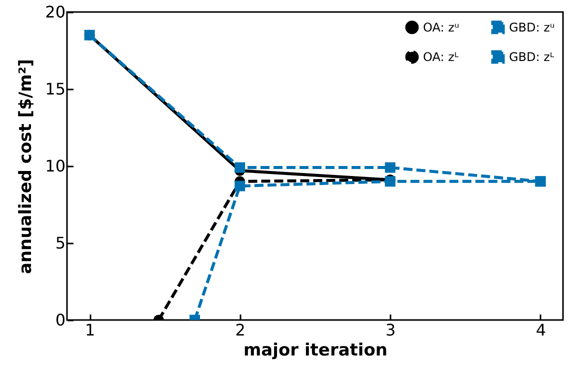  Describe the element at coordinates (90, 330) in the screenshot. I see `x-tick-label: 1` at that location.